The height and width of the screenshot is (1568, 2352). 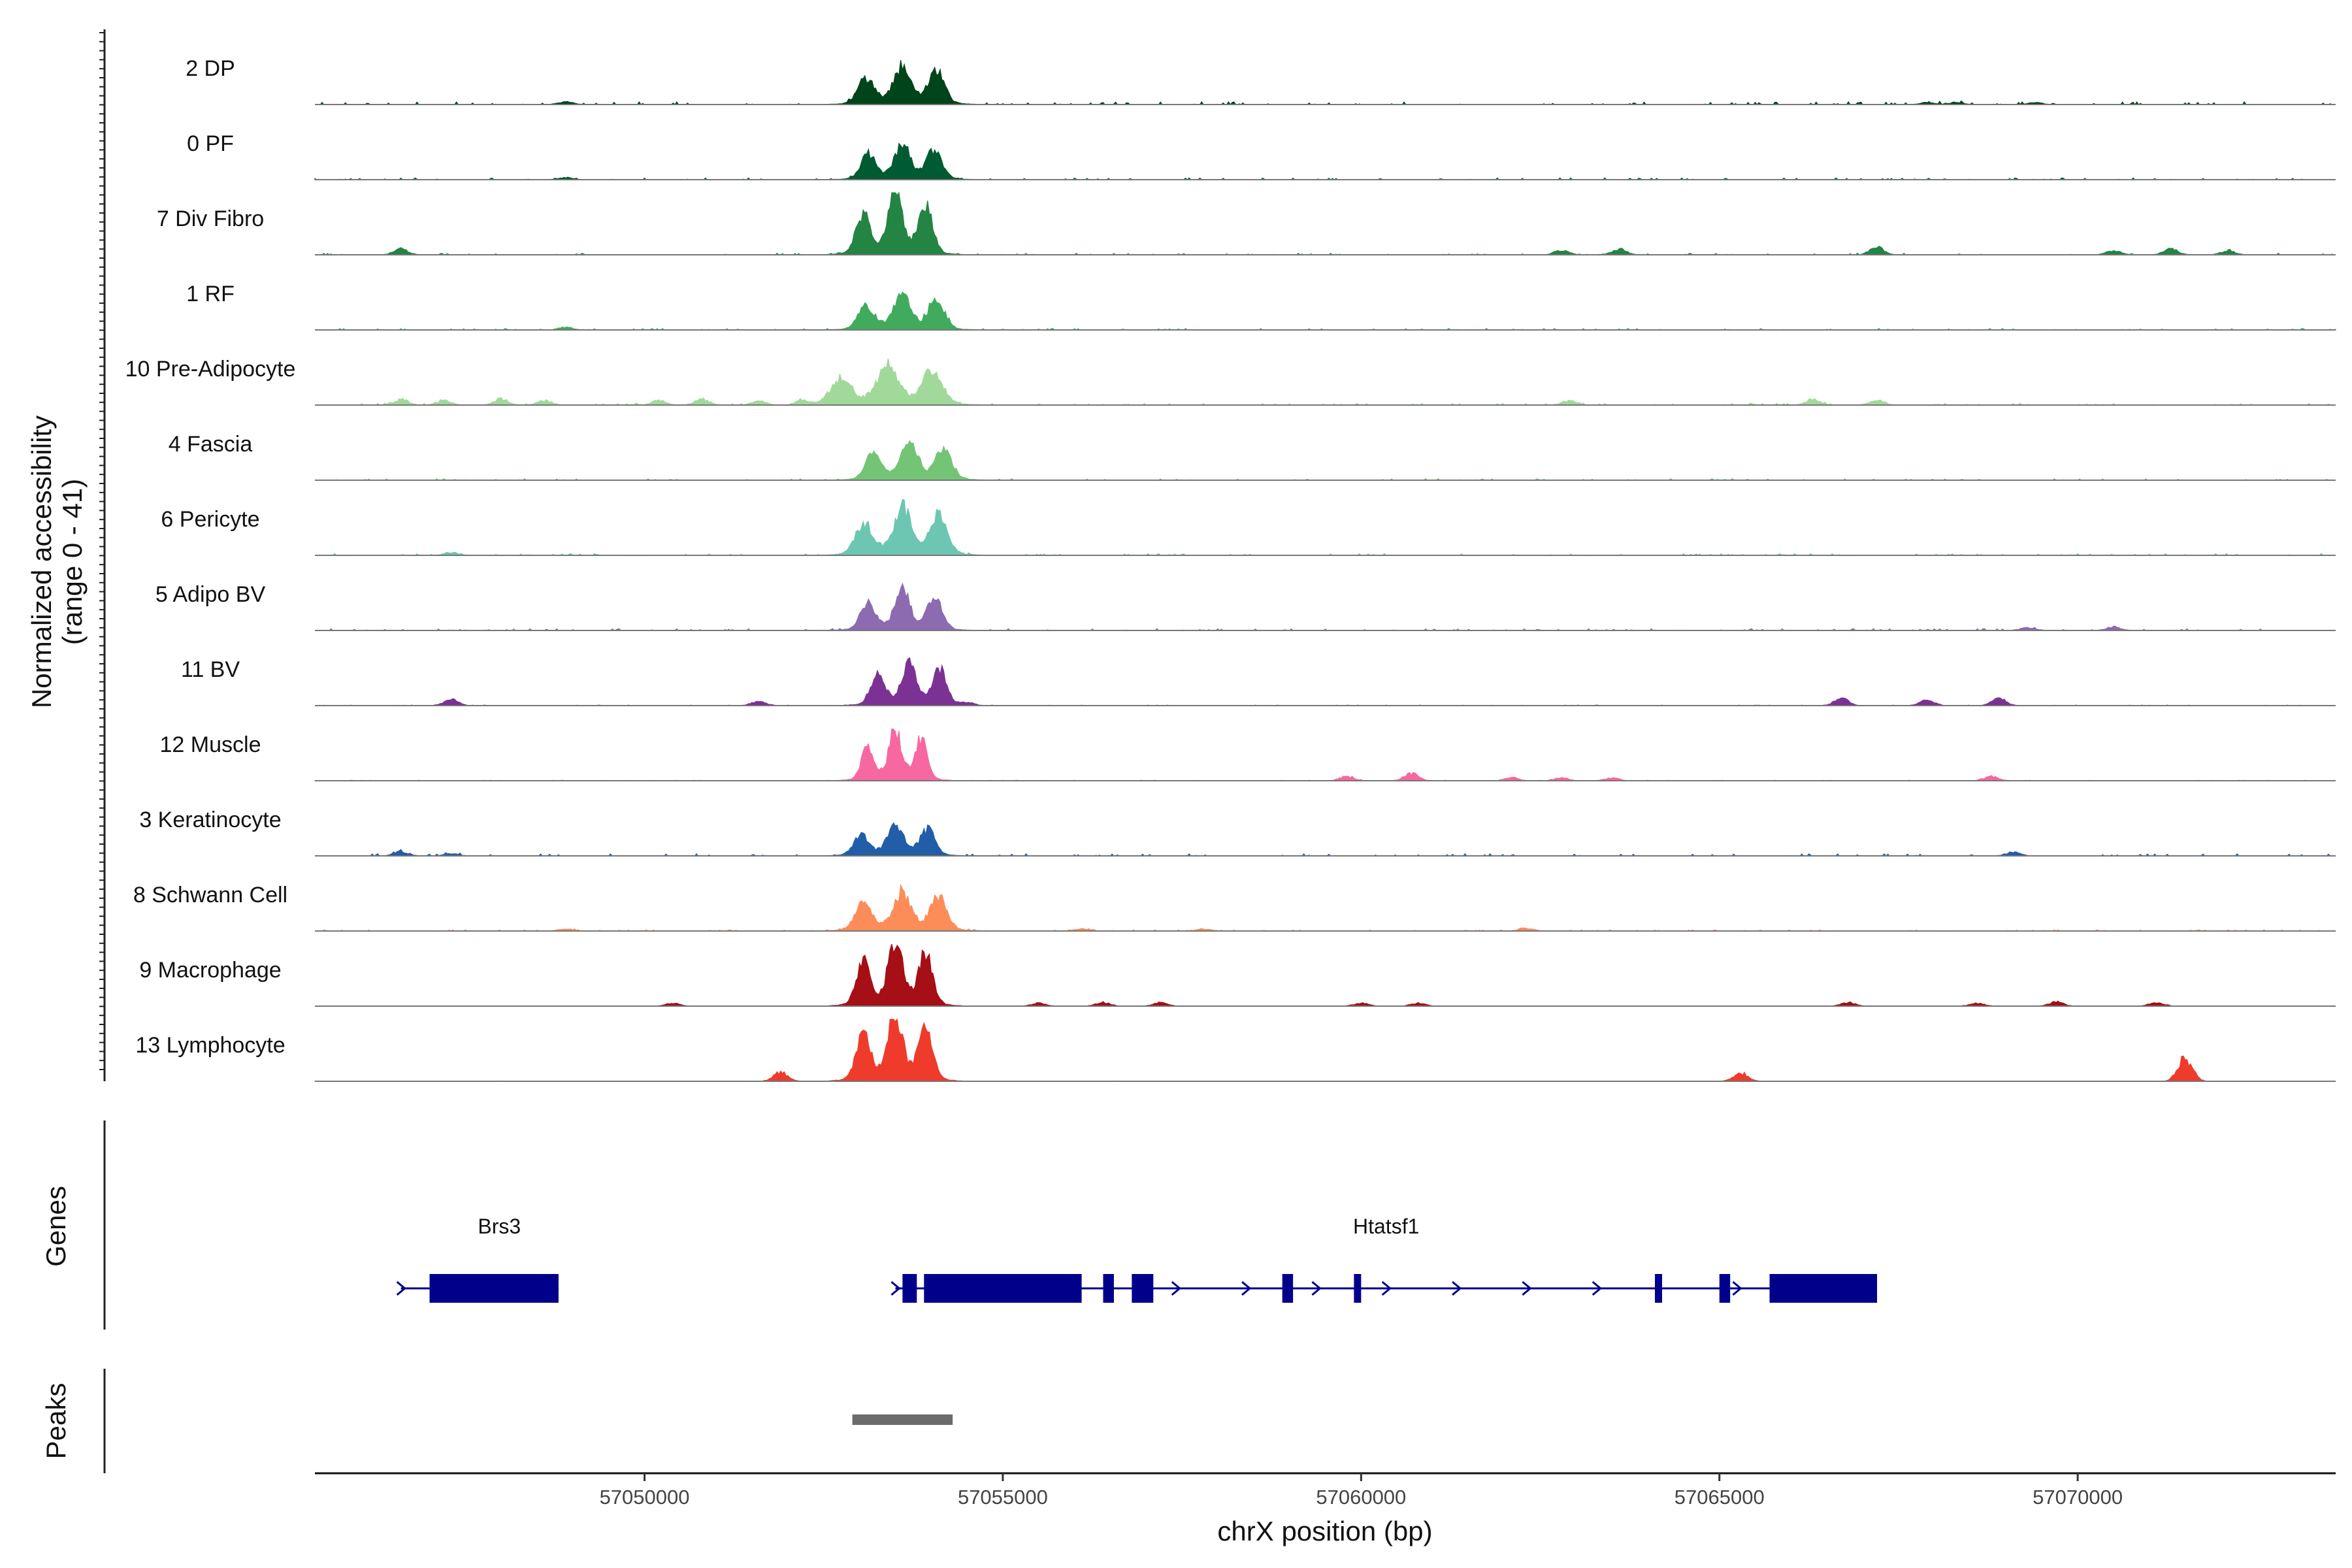 I want to click on track-13-lymphocyte: 13 Lymphocyte, so click(x=1235, y=1050).